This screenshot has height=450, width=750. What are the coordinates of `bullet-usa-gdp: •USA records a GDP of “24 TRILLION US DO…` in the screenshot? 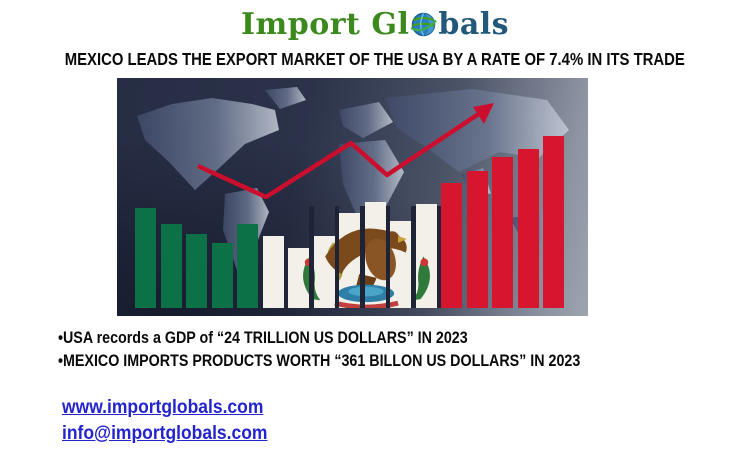 It's located at (263, 337).